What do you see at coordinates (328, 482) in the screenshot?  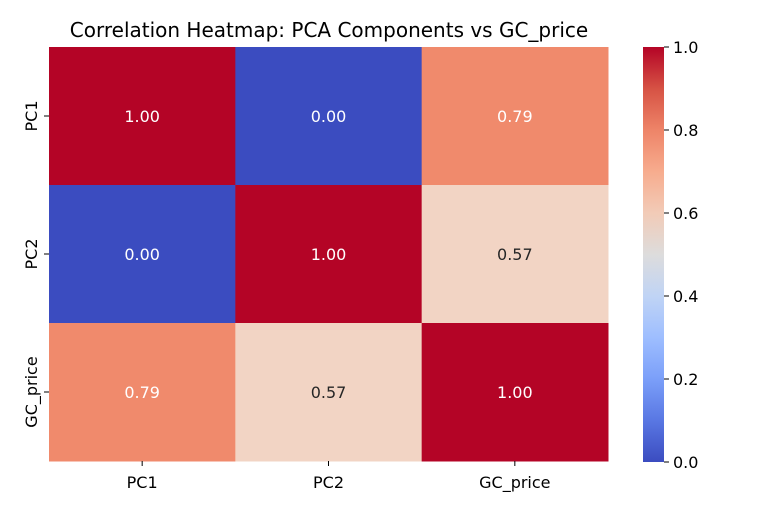 I see `x-tick-label: PC2` at bounding box center [328, 482].